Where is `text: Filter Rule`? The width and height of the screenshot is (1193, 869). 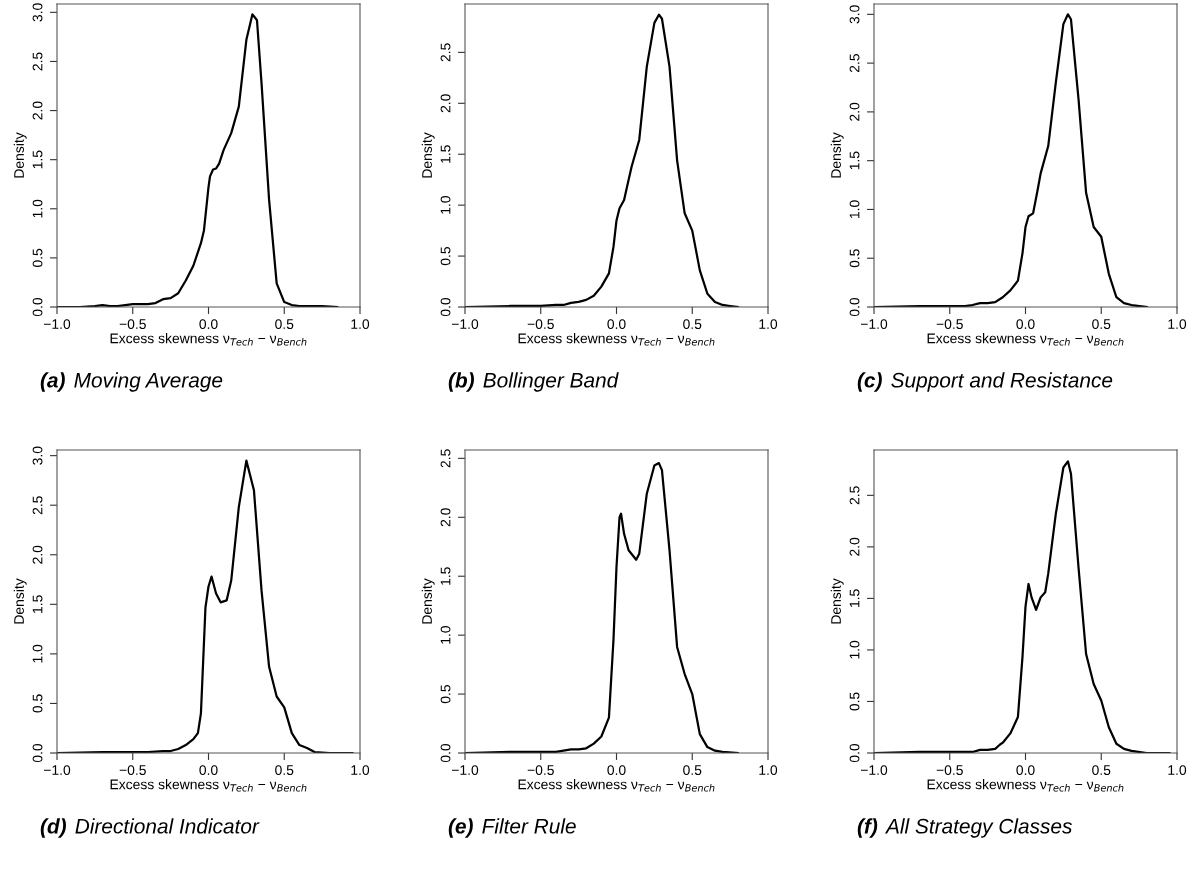 text: Filter Rule is located at coordinates (529, 826).